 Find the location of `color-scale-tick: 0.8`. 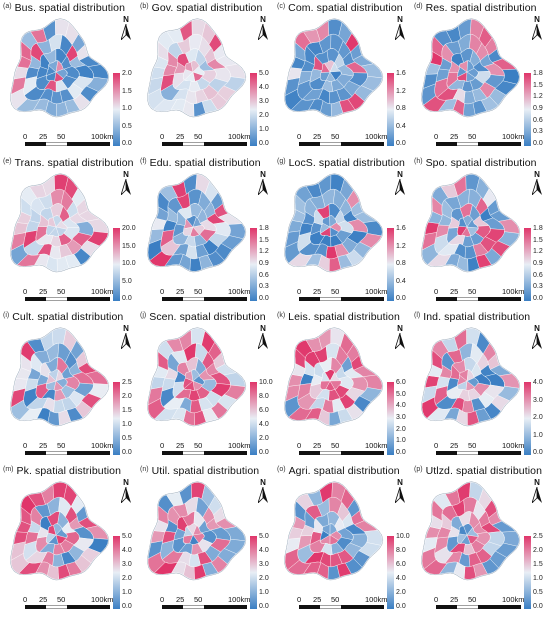

color-scale-tick: 0.8 is located at coordinates (401, 108).